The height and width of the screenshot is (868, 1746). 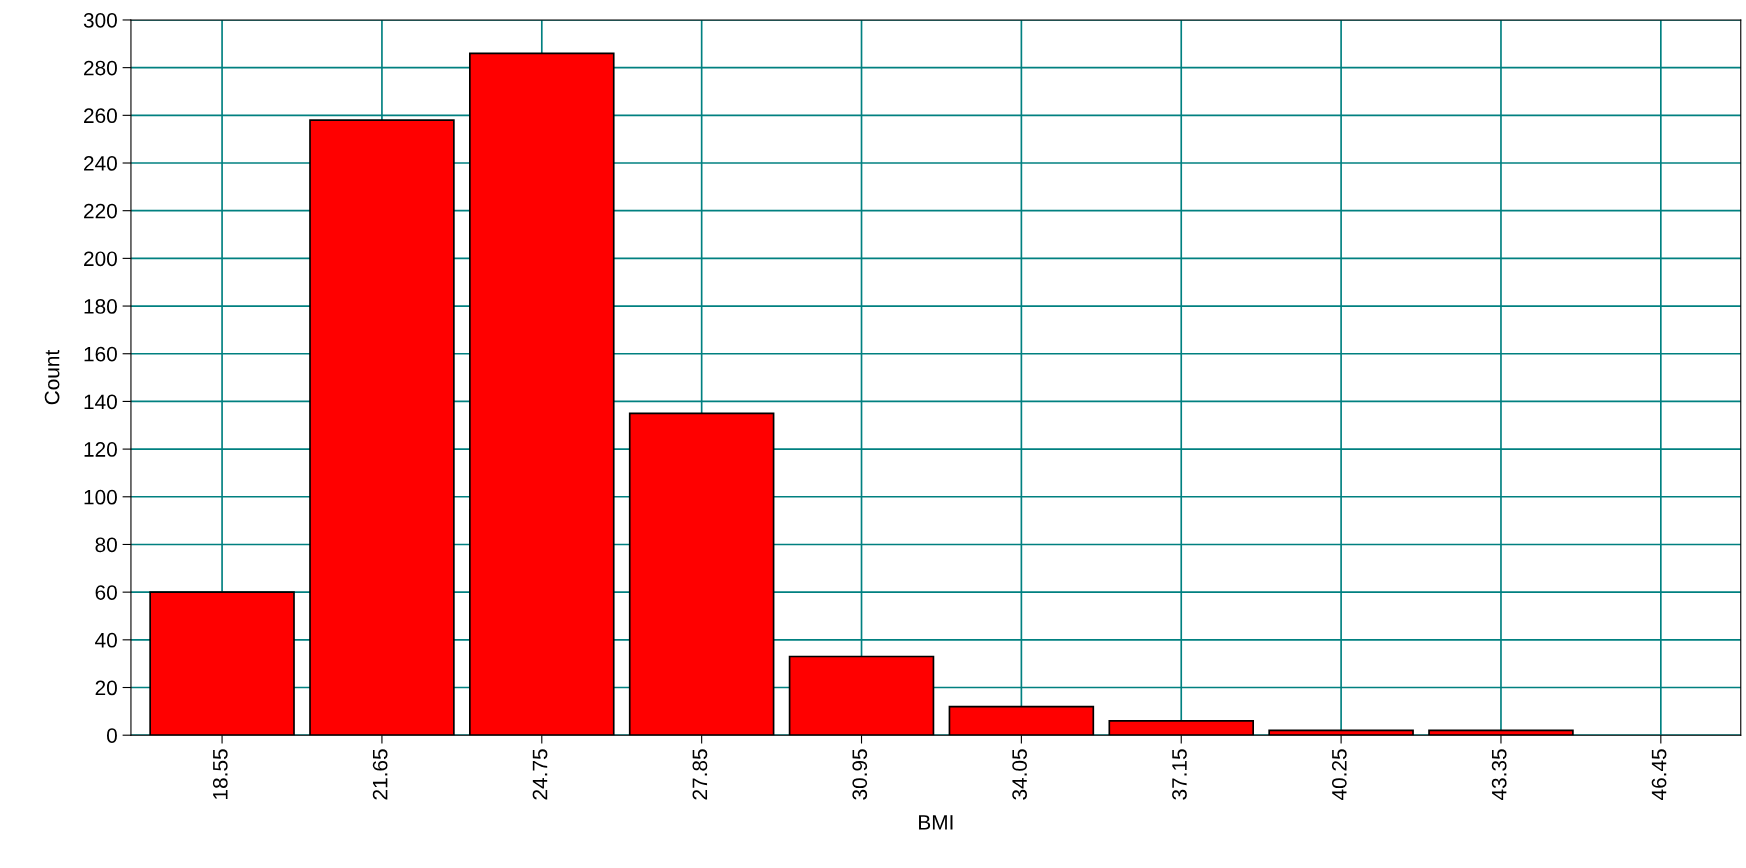 What do you see at coordinates (100, 497) in the screenshot?
I see `y-tick-label: 100` at bounding box center [100, 497].